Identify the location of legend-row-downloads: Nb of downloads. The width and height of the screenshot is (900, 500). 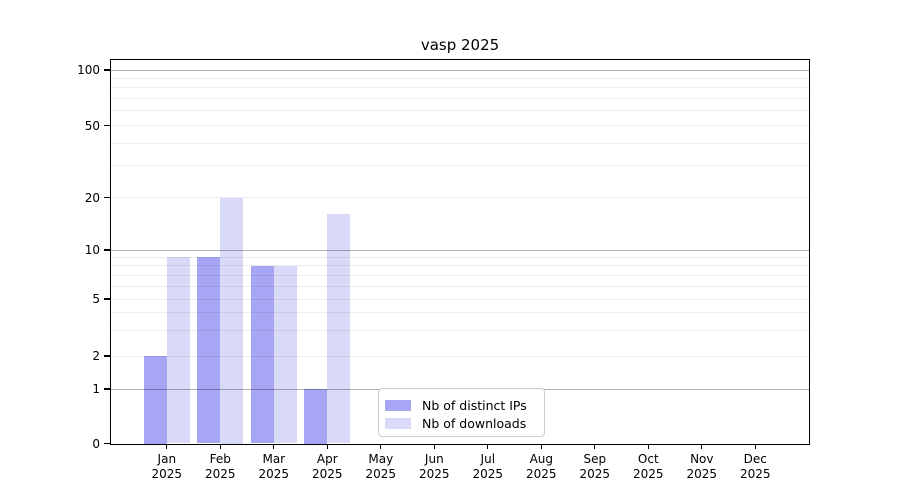
(460, 423).